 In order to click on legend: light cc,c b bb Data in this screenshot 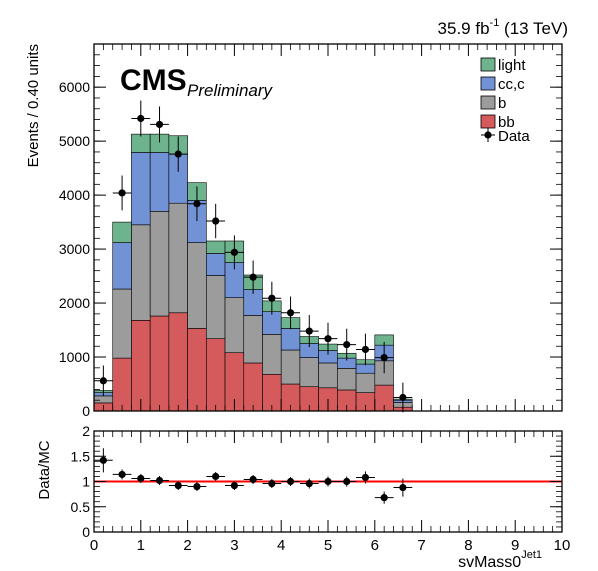, I will do `click(505, 101)`.